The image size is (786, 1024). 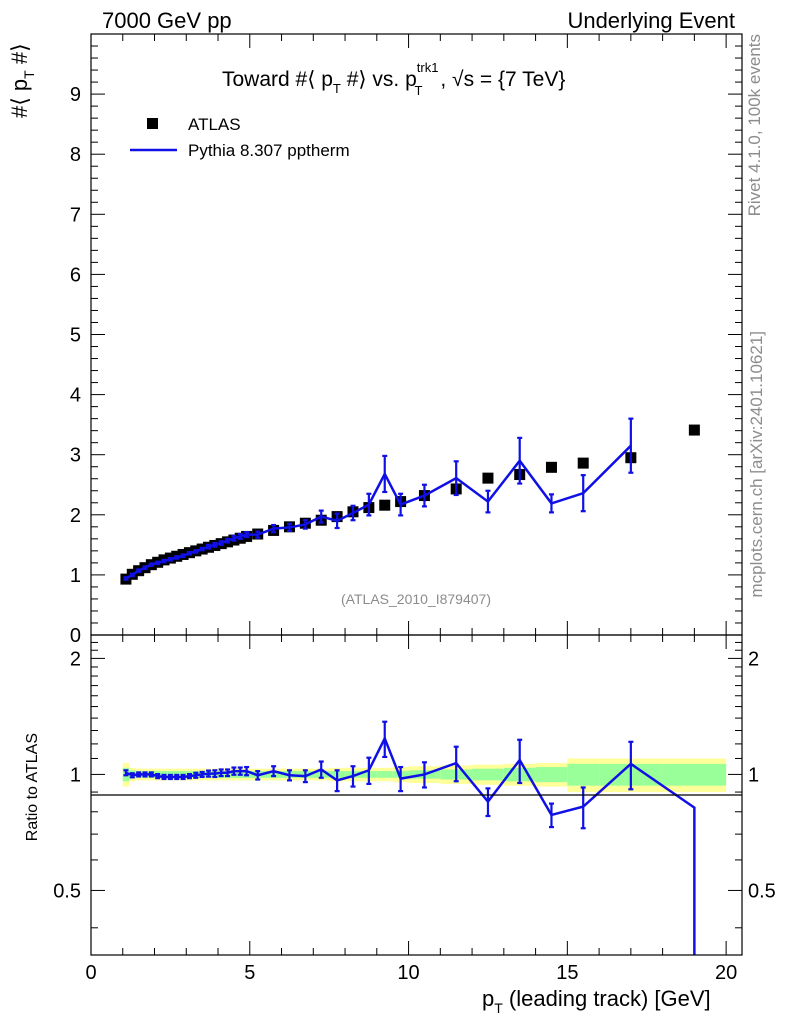 I want to click on svg-text: #⟨ pT #⟩, so click(x=22, y=80).